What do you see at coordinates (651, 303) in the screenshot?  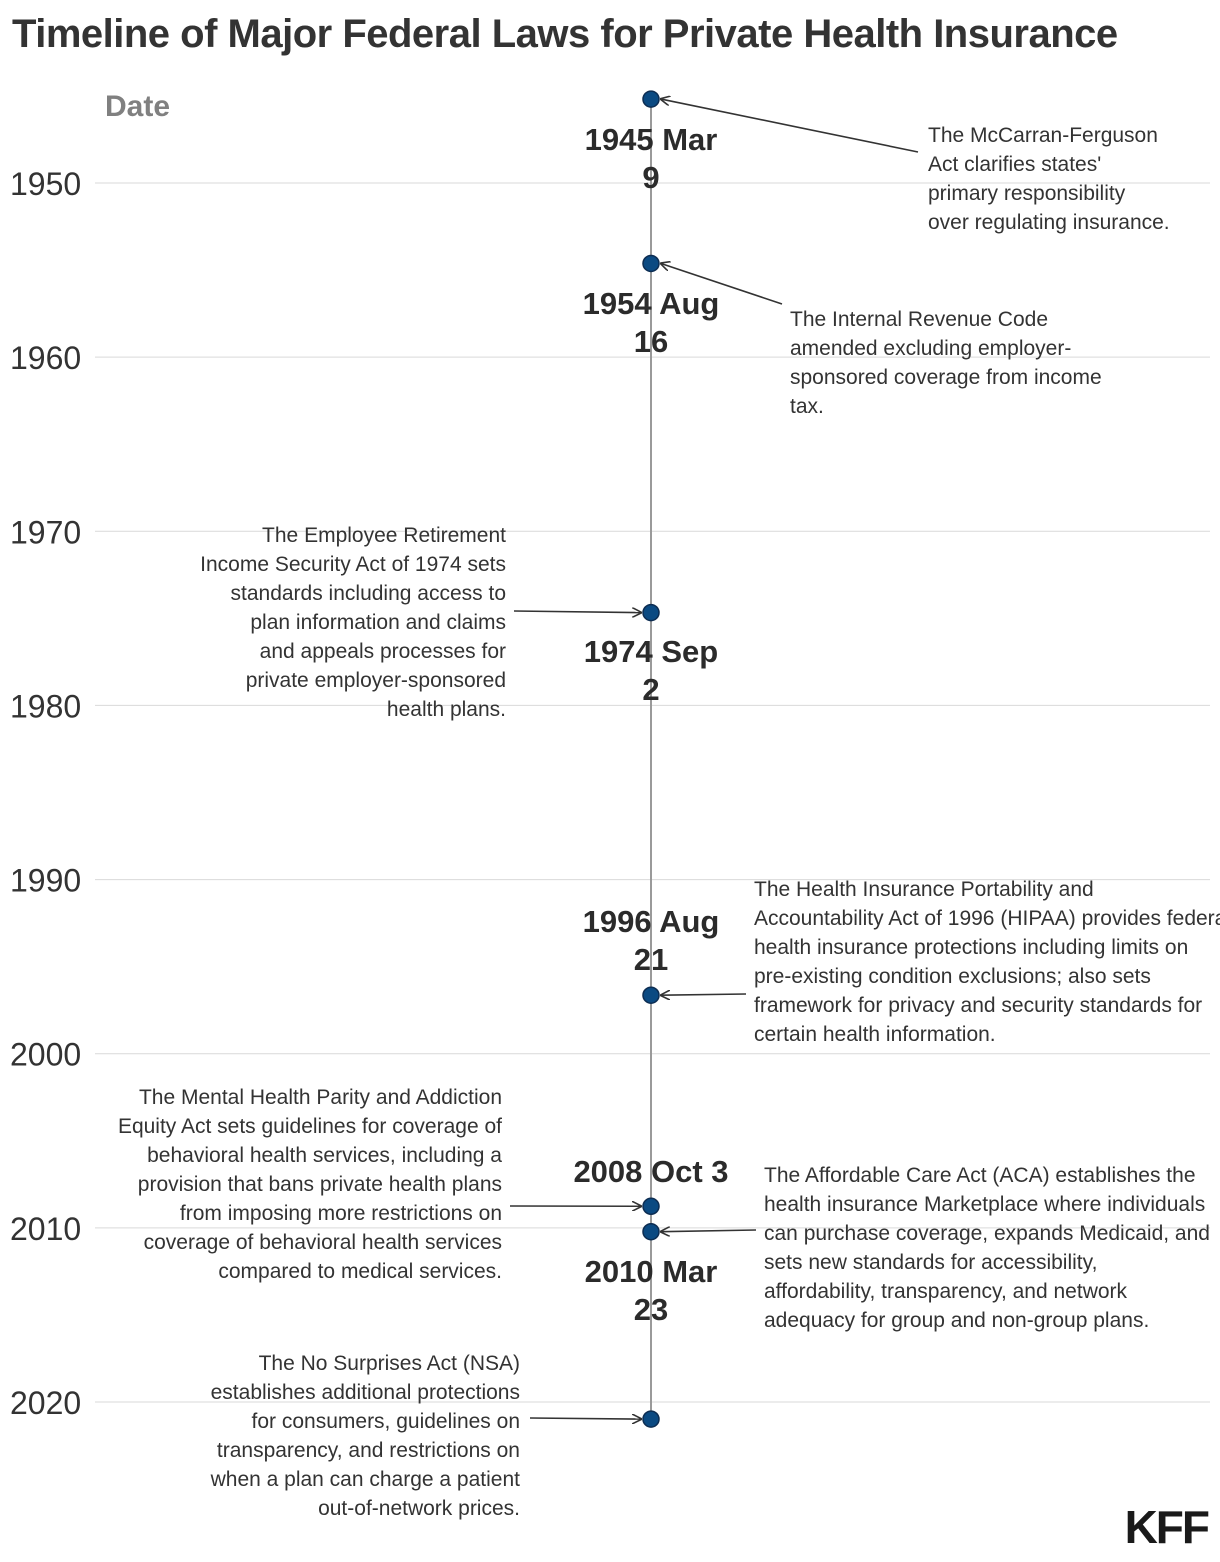 I see `event-date-label: 1954 Aug` at bounding box center [651, 303].